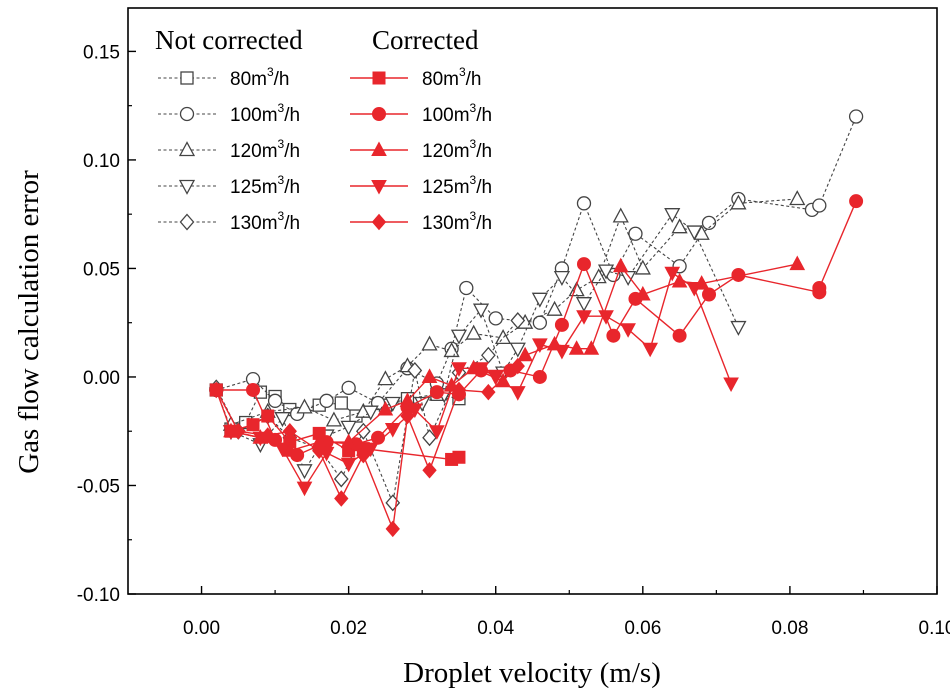 This screenshot has height=696, width=950. What do you see at coordinates (348, 628) in the screenshot?
I see `x-tick-label: 0.02` at bounding box center [348, 628].